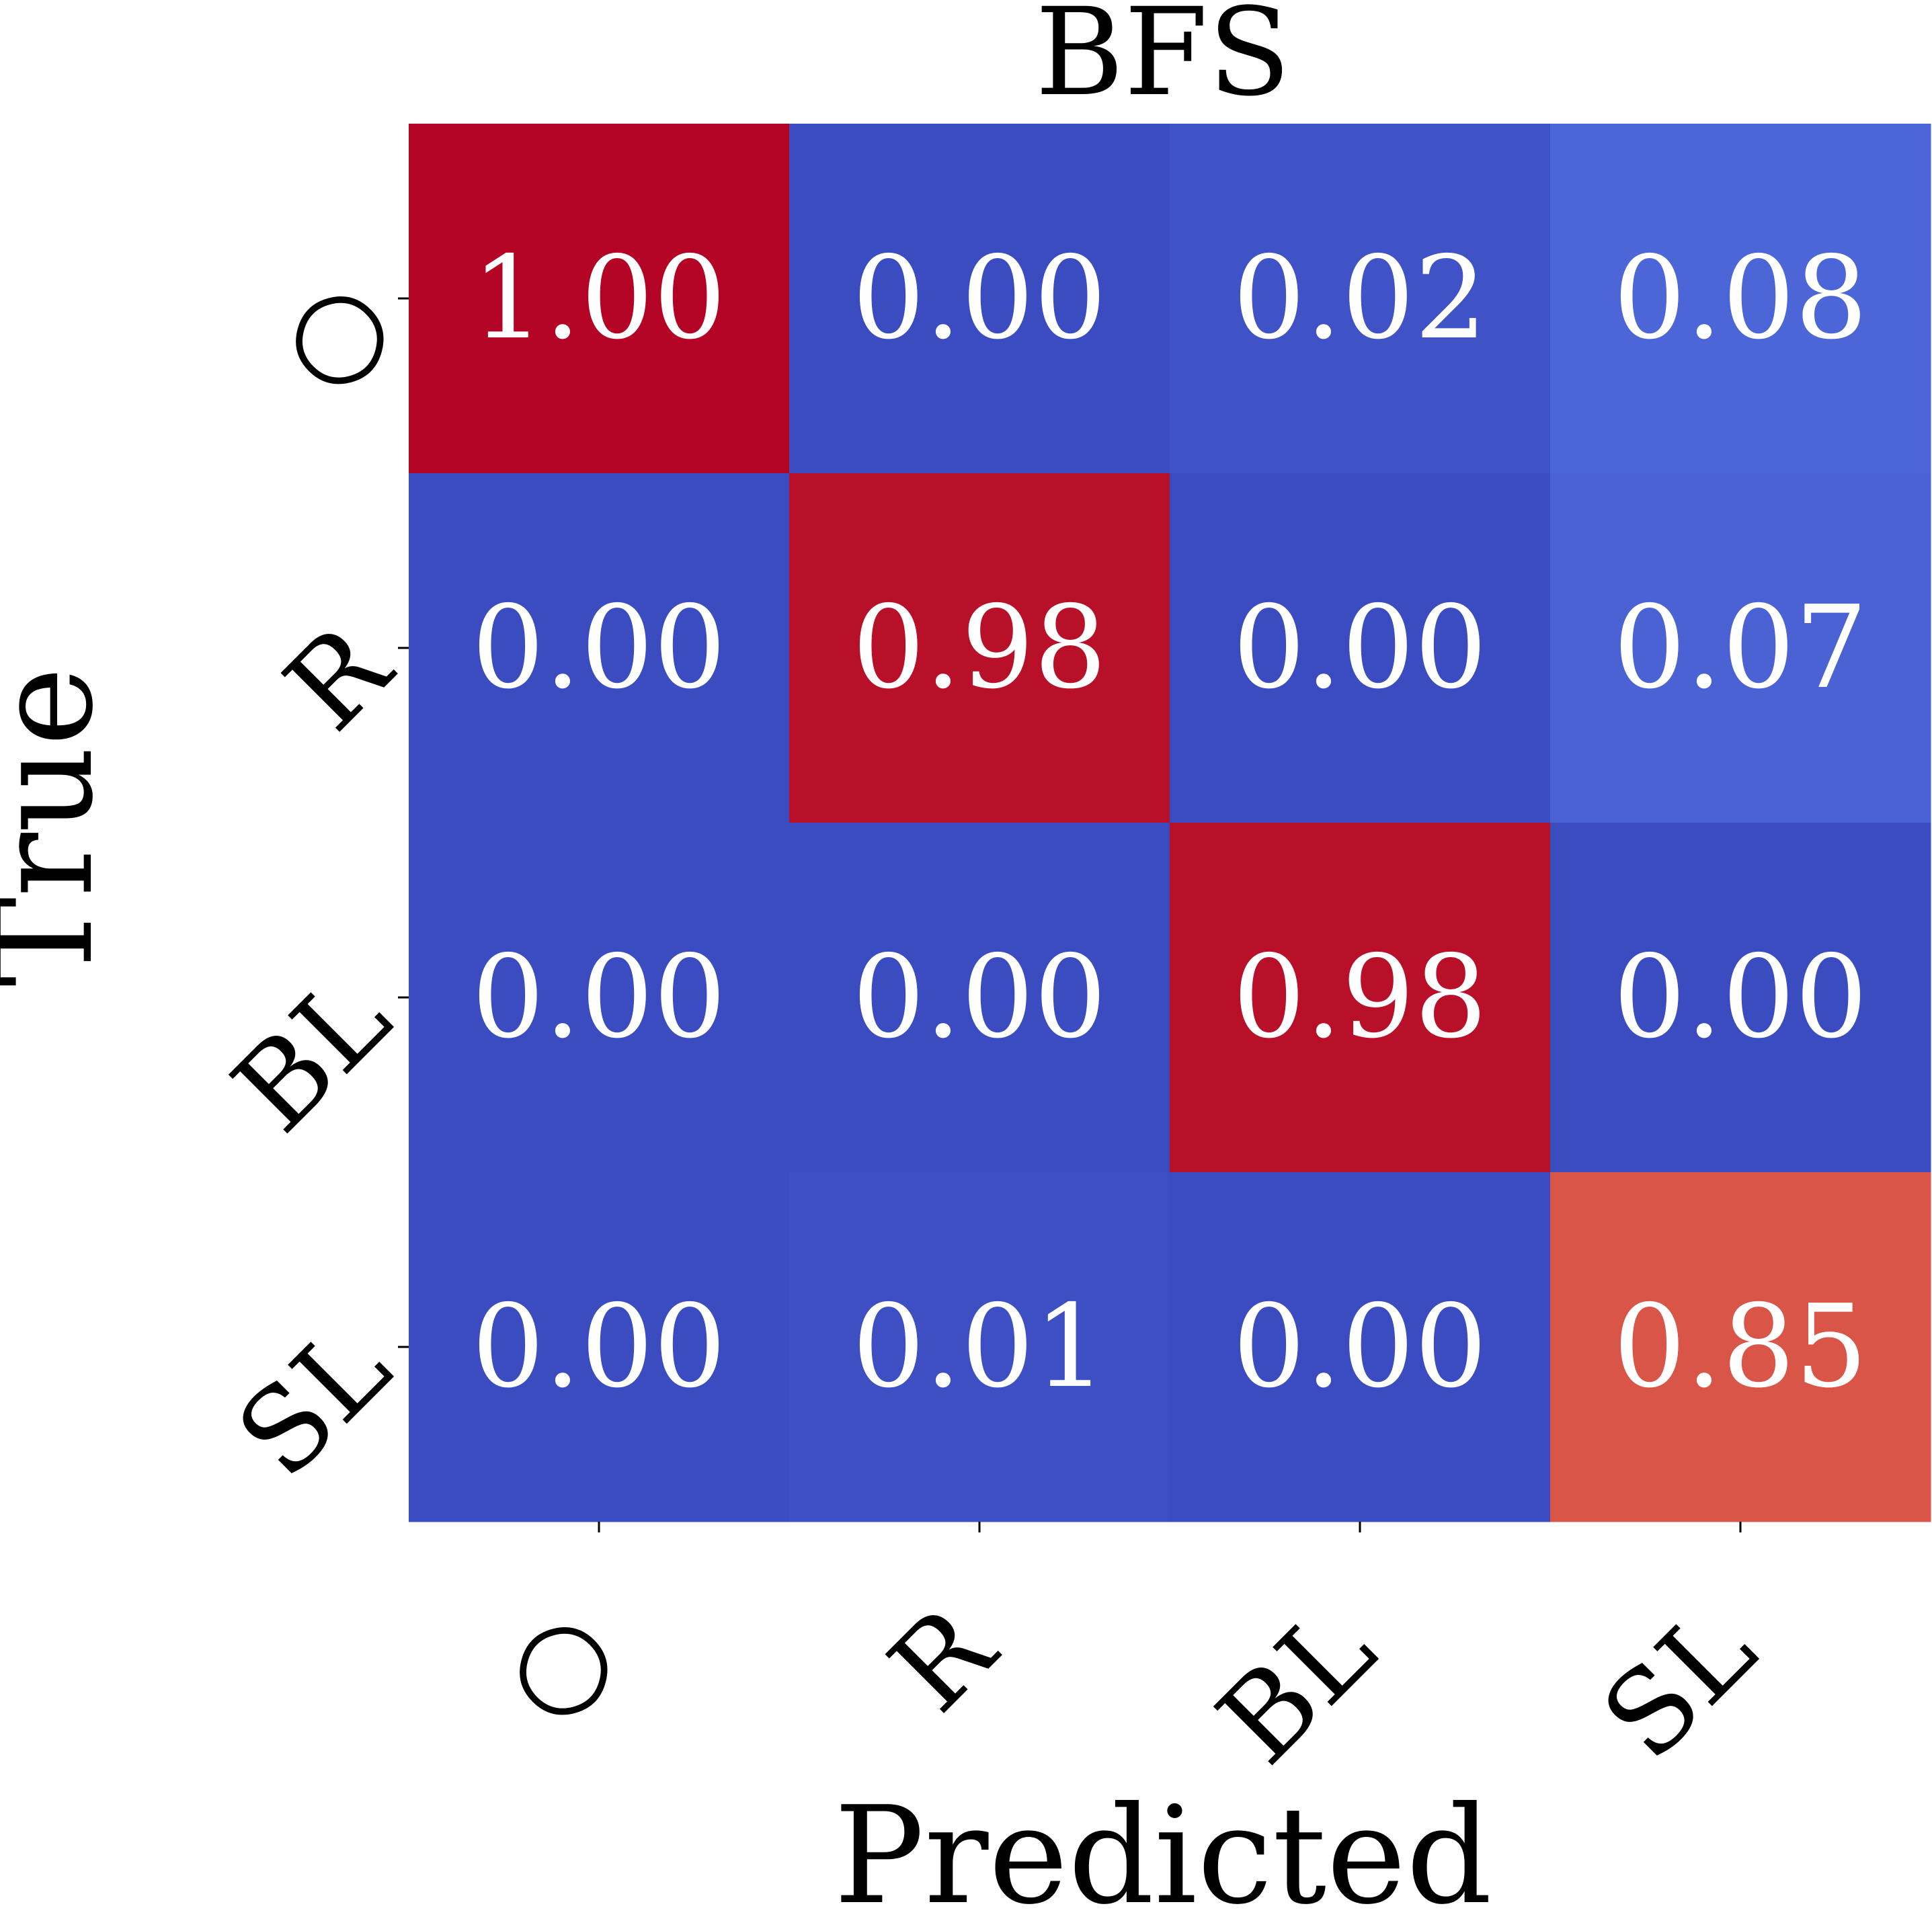 The height and width of the screenshot is (1931, 1932). I want to click on y-tick-label-0: ○, so click(333, 334).